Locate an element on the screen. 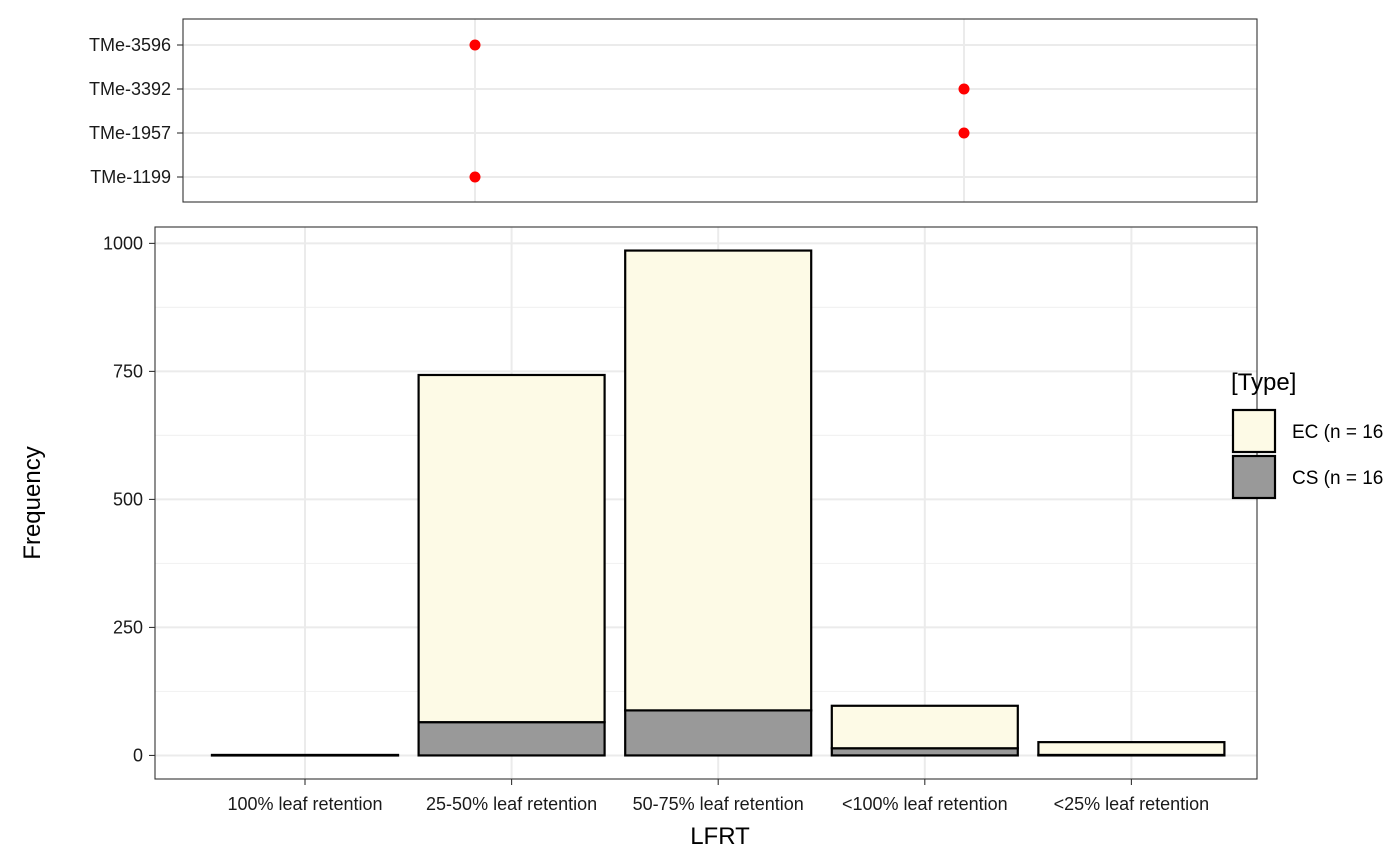  legend: [Type] EC (n = 16 CS (n = 16 is located at coordinates (1307, 434).